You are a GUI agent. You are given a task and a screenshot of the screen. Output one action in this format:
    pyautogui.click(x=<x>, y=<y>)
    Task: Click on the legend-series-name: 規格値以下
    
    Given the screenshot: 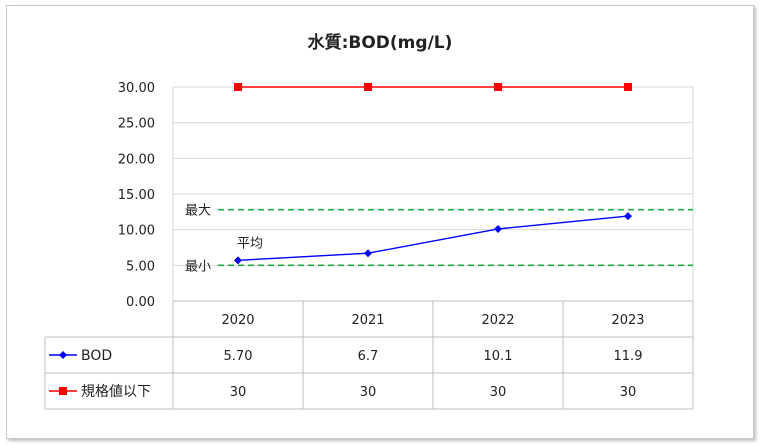 What is the action you would take?
    pyautogui.click(x=116, y=392)
    